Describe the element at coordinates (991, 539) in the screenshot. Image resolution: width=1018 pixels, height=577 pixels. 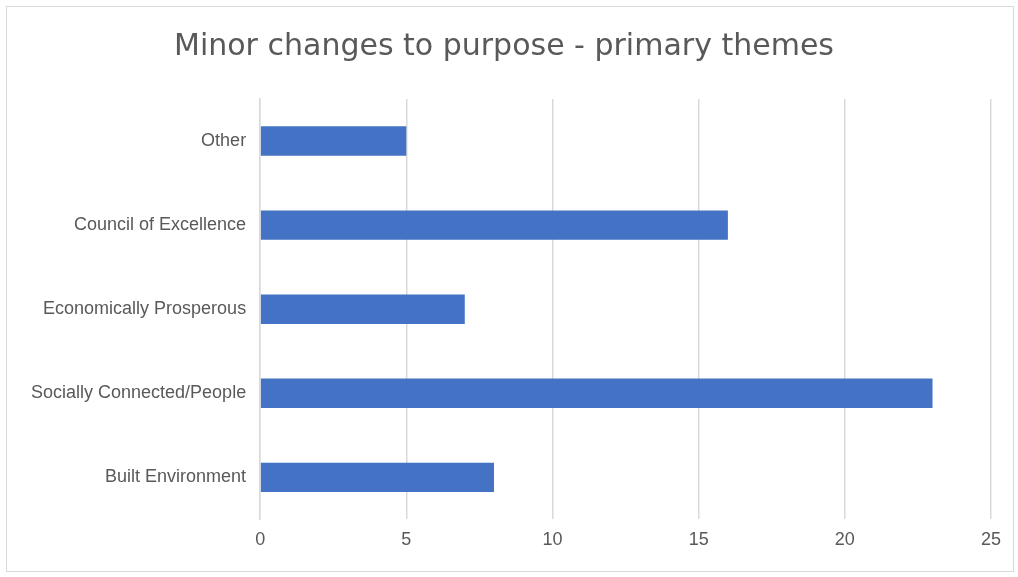
I see `x-tick-label: 25` at that location.